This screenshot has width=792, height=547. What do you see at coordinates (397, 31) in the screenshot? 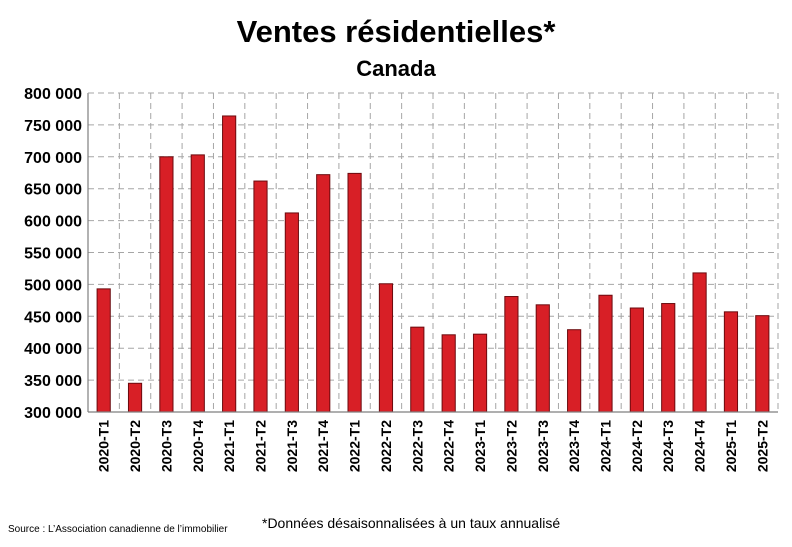
I see `chart-title: Ventes résidentielles*` at bounding box center [397, 31].